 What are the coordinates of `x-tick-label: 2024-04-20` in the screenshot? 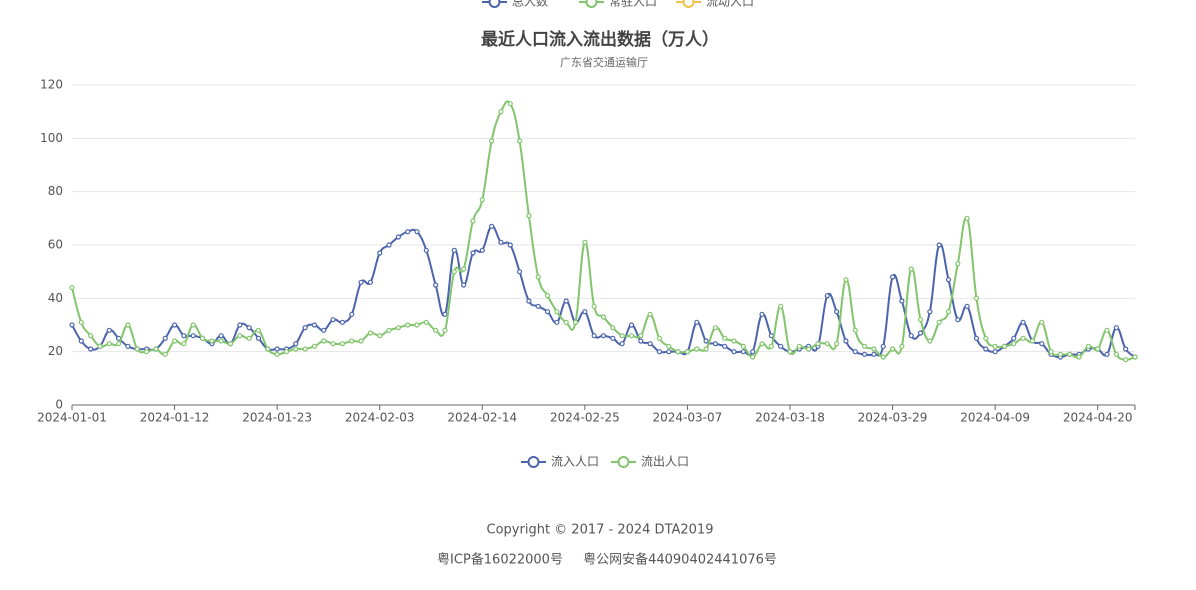 It's located at (1098, 418).